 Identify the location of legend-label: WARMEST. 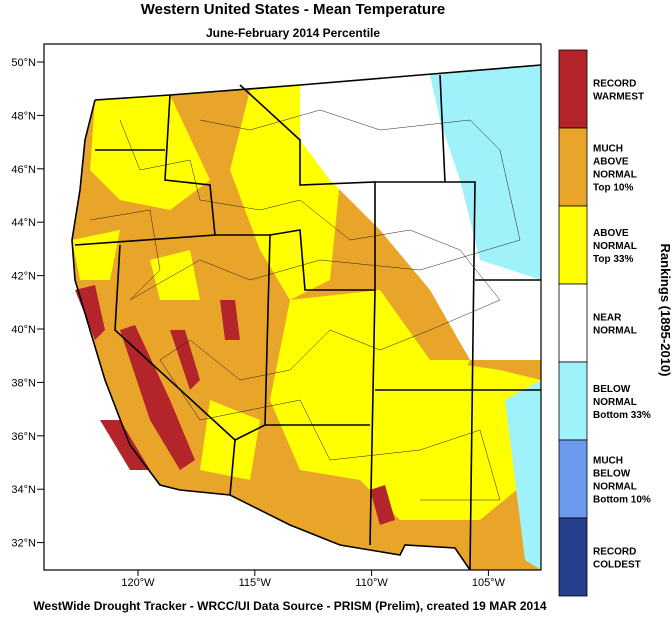
(618, 97).